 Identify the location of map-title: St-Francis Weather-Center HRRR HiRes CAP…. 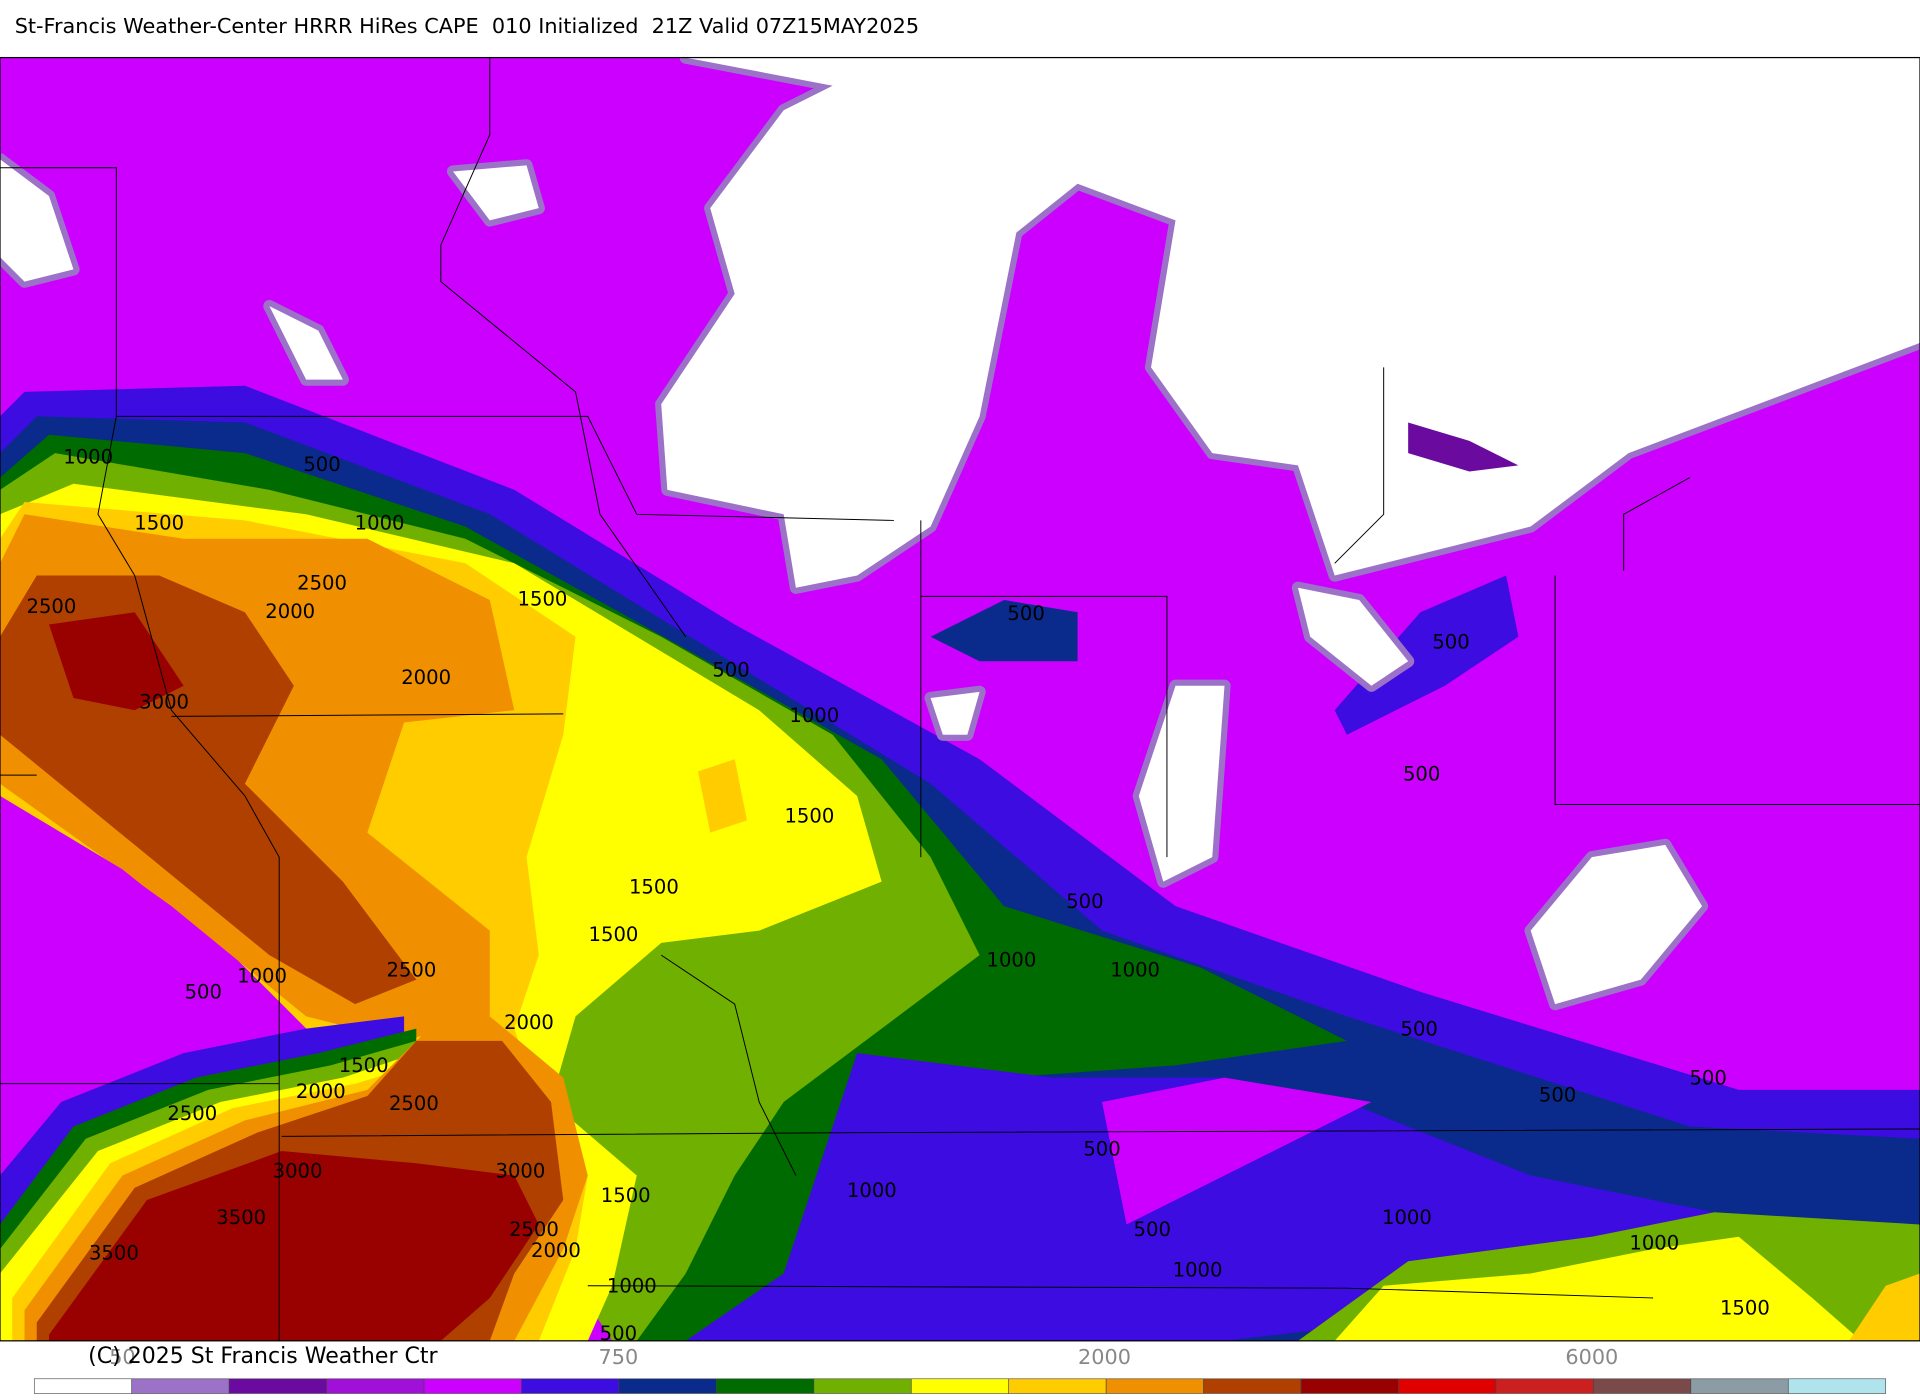
(467, 26).